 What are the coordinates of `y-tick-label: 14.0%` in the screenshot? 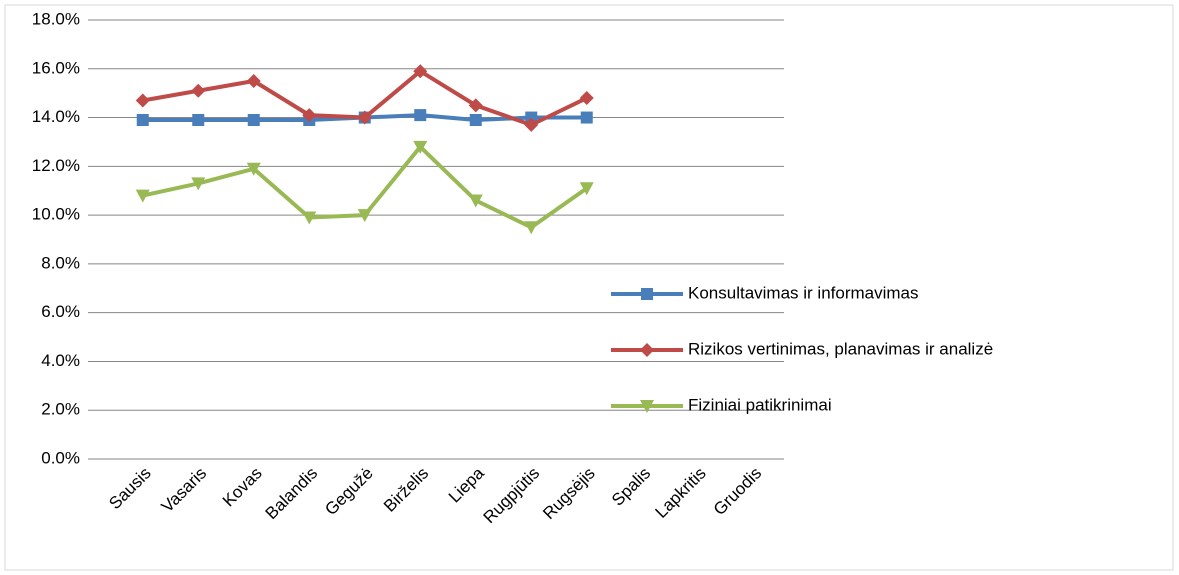 It's located at (56, 116).